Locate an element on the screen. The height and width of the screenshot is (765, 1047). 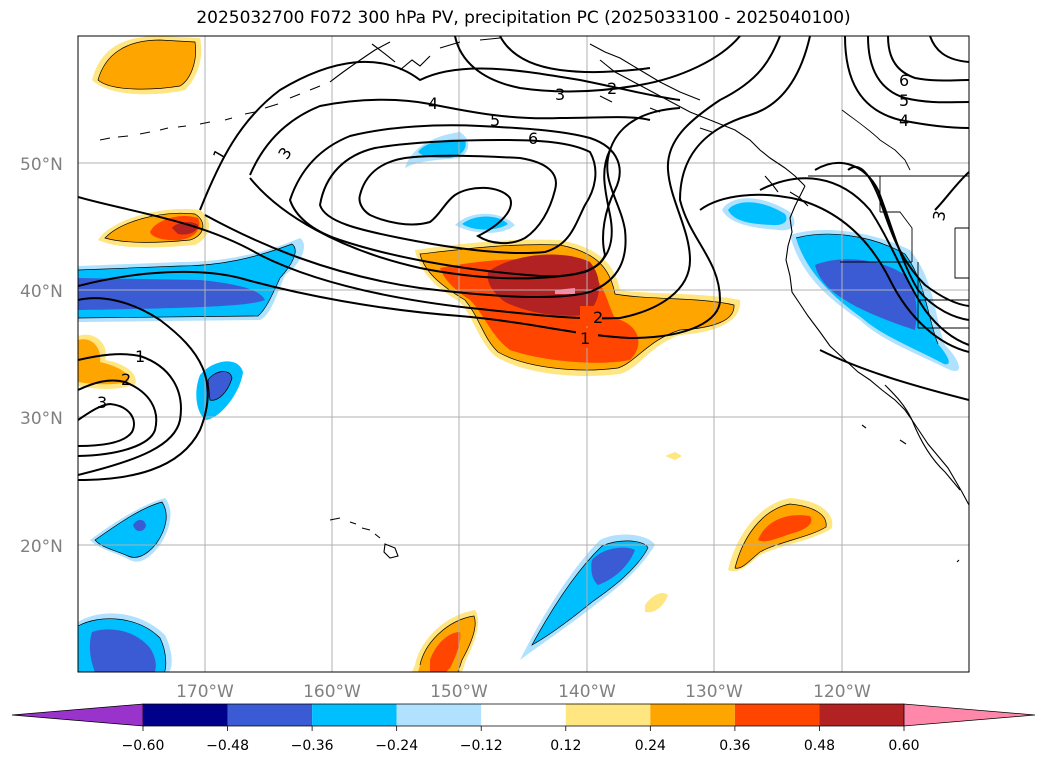
lon-label-170: 170°W is located at coordinates (205, 692).